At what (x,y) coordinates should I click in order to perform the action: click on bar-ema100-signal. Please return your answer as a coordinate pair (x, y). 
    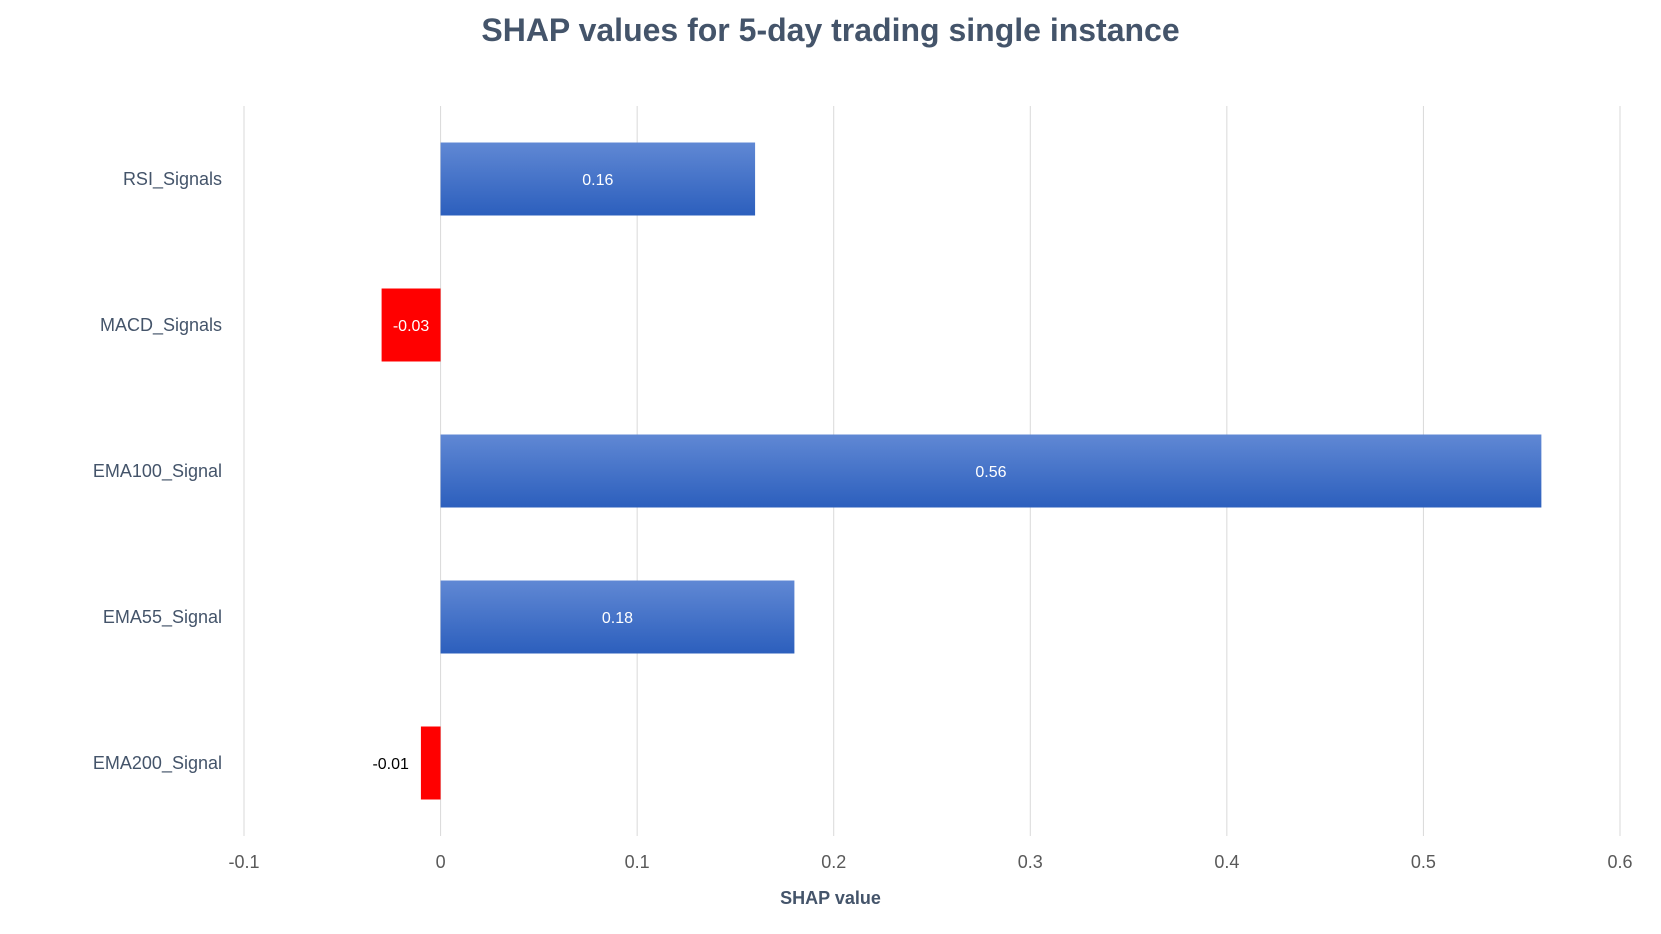
    Looking at the image, I should click on (991, 471).